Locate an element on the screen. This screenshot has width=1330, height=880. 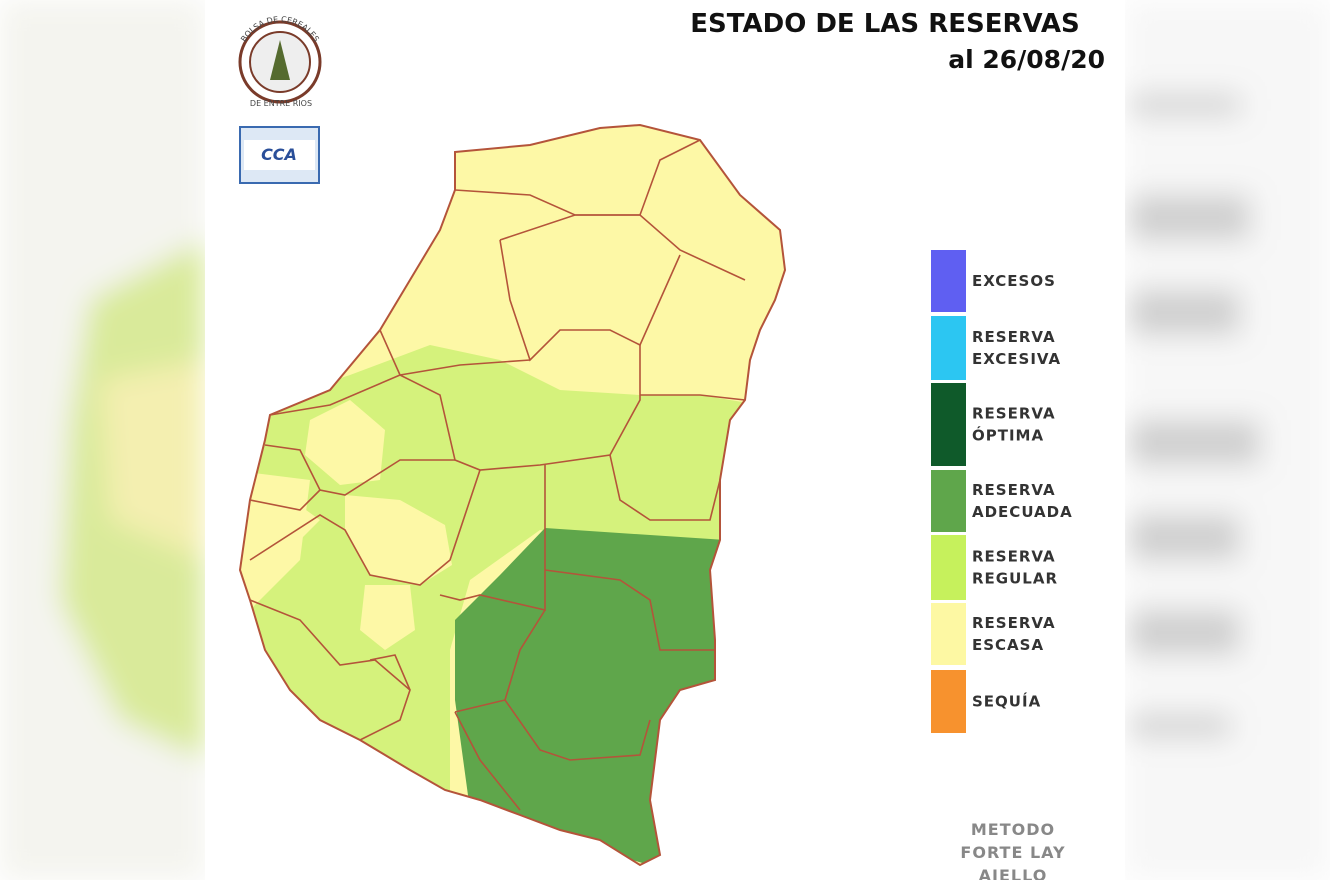
legend-label: ESCASA is located at coordinates (1008, 645).